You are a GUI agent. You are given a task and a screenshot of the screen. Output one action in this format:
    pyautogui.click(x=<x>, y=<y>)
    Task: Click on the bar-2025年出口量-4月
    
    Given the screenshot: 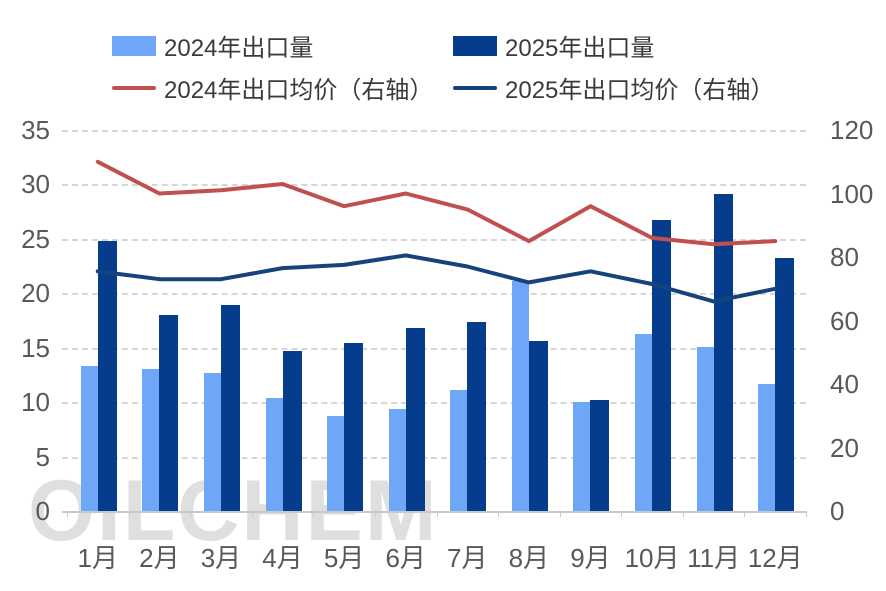 What is the action you would take?
    pyautogui.click(x=292, y=430)
    